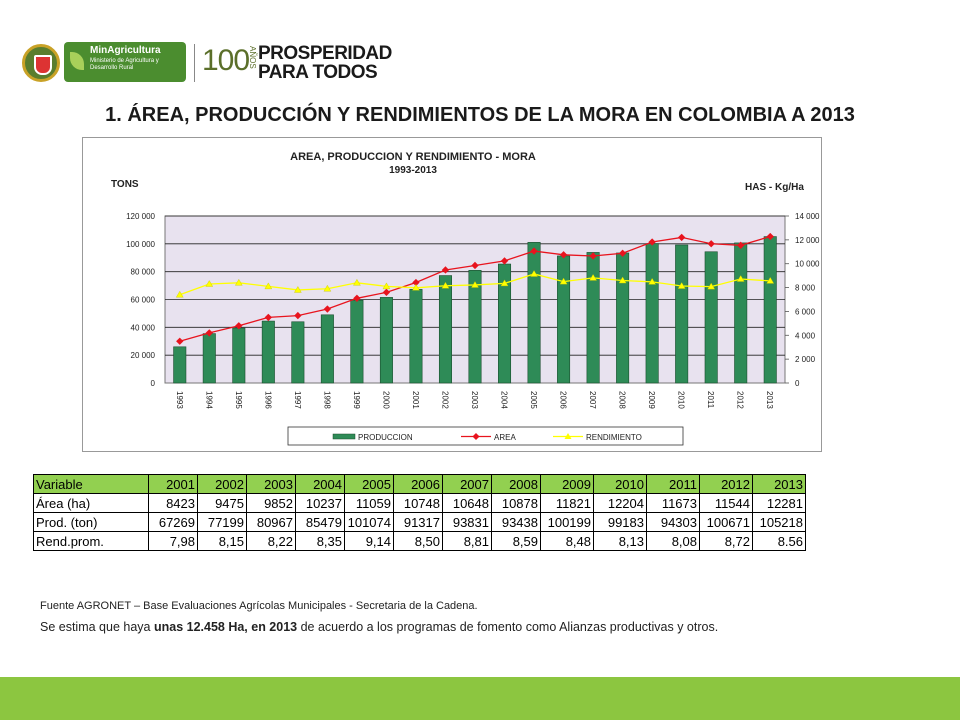  Describe the element at coordinates (467, 484) in the screenshot. I see `table-cell: 2007` at that location.